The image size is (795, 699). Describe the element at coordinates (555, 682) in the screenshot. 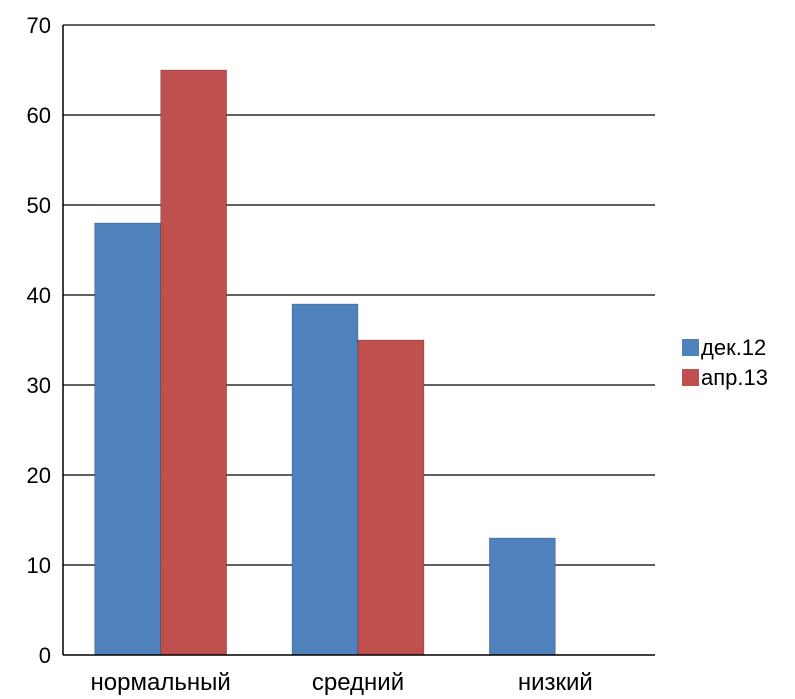

I see `x-category-label: низкий` at that location.